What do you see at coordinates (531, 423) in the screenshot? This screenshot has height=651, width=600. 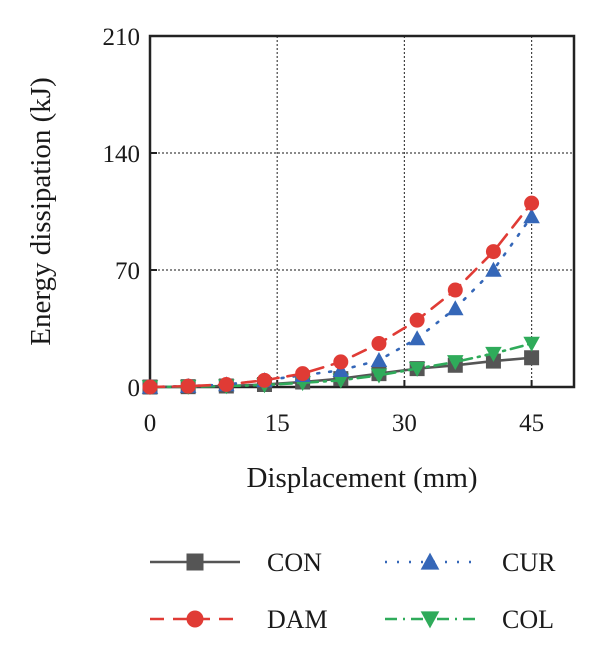 I see `x-tick-label: 45` at bounding box center [531, 423].